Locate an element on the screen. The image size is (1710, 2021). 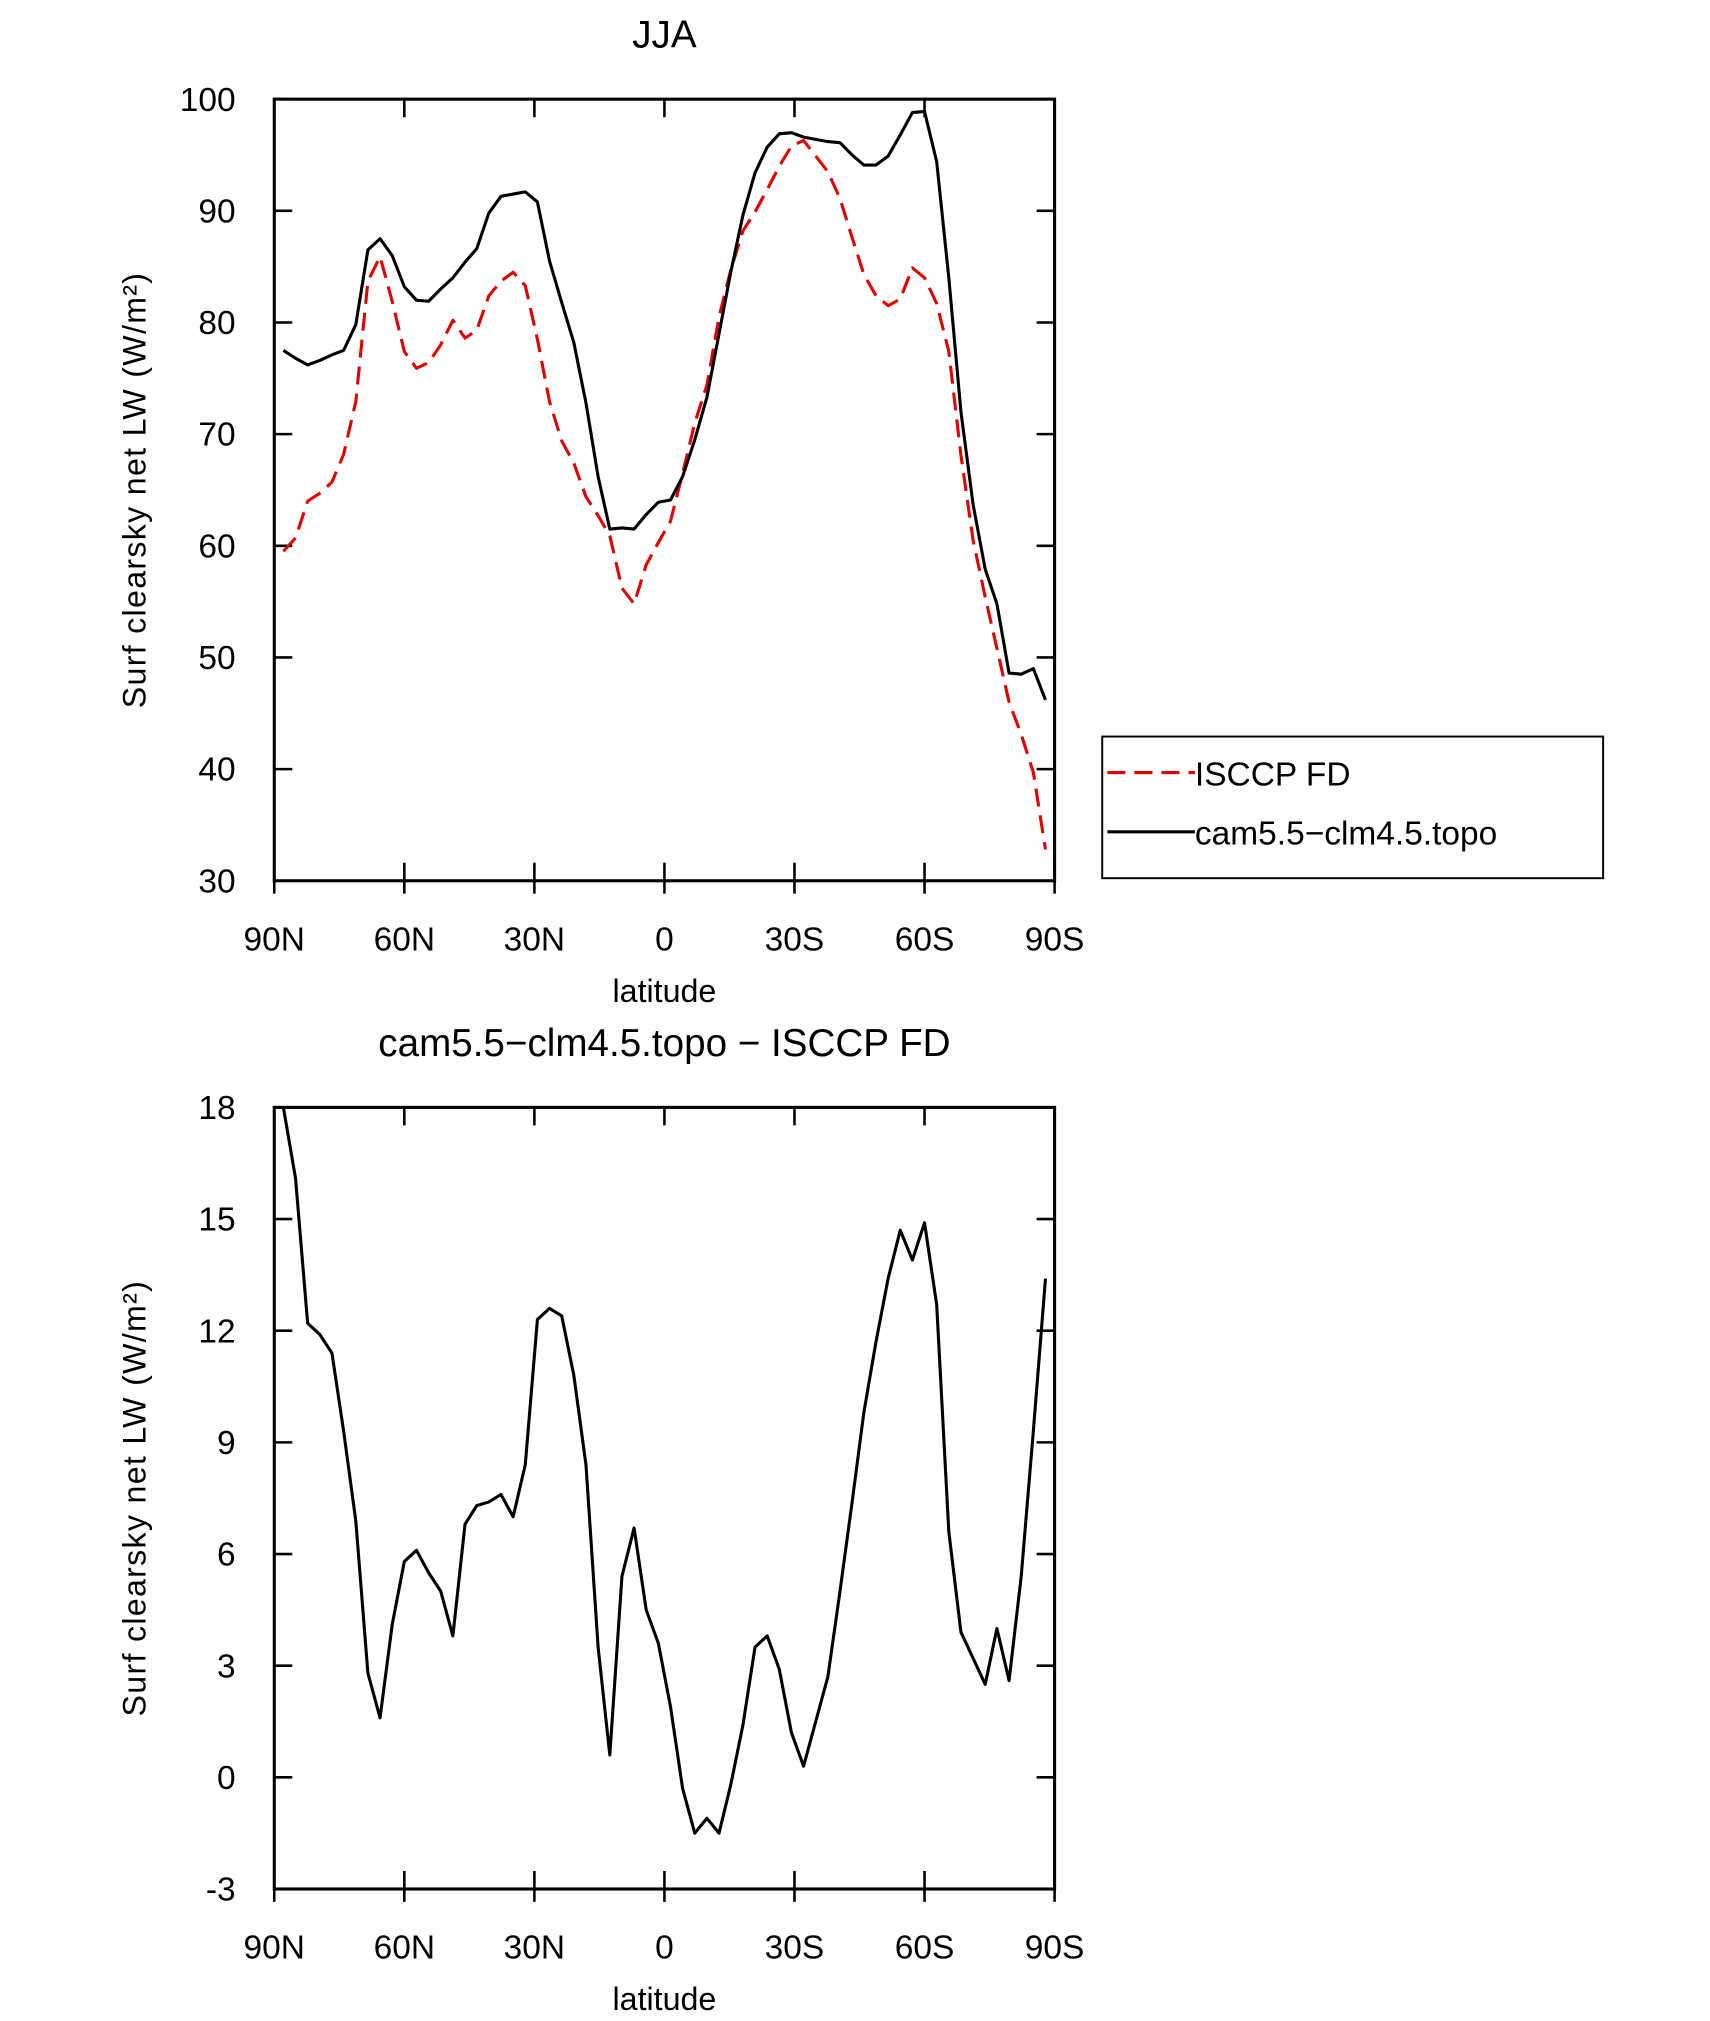
chart-title: cam5.5−clm4.5.topo − ISCCP FD is located at coordinates (664, 1043).